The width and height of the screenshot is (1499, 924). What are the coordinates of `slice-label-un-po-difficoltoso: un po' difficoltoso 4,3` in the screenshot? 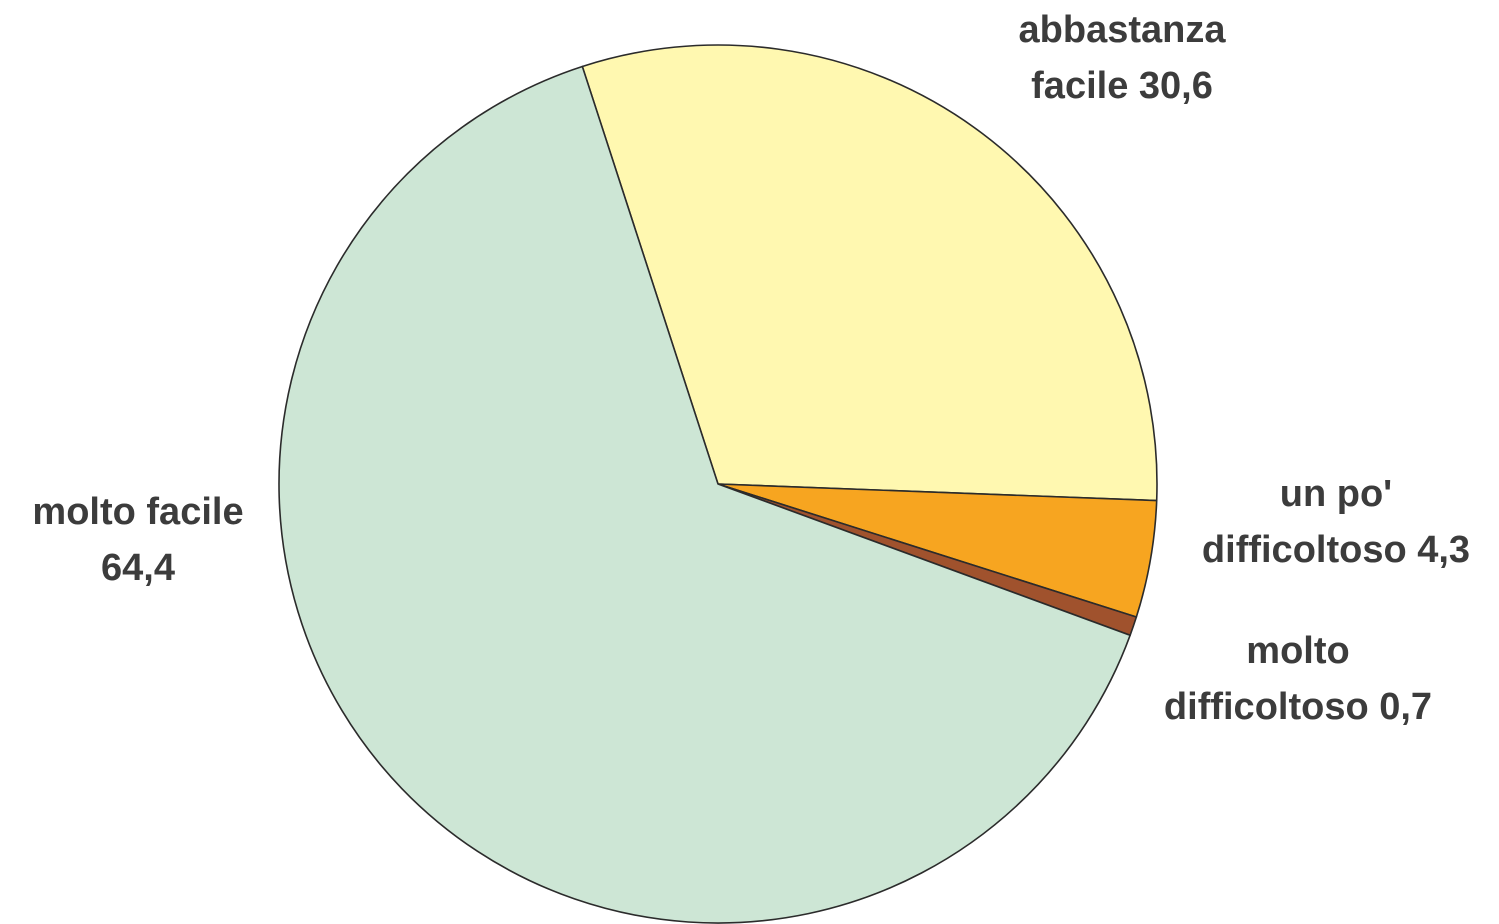 It's located at (1336, 522).